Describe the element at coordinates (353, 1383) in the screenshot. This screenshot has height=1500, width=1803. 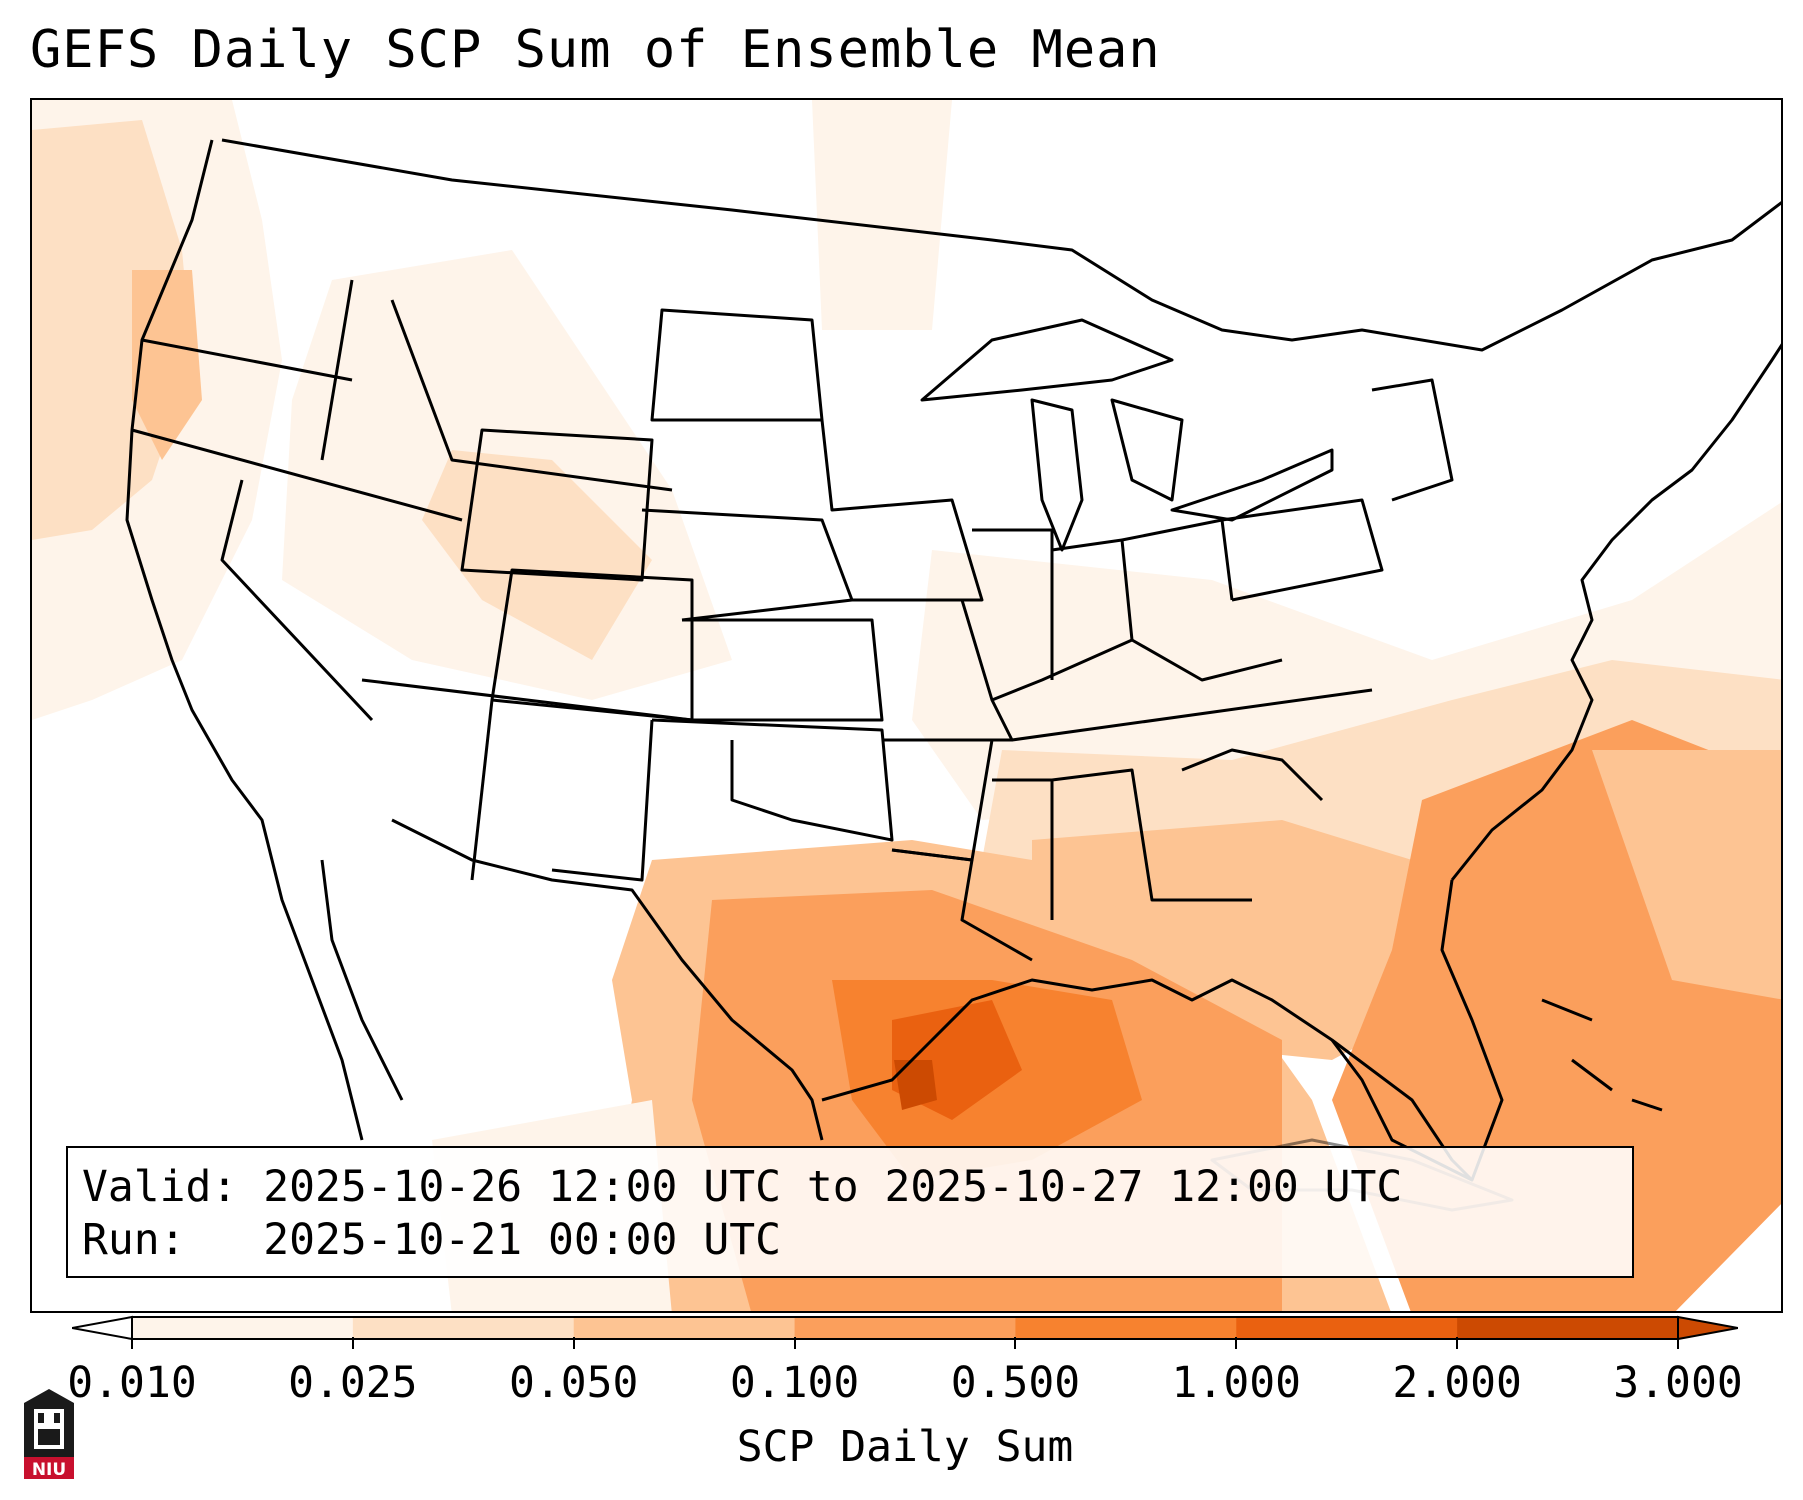
I see `colorbar-tick-label: 0.025` at that location.